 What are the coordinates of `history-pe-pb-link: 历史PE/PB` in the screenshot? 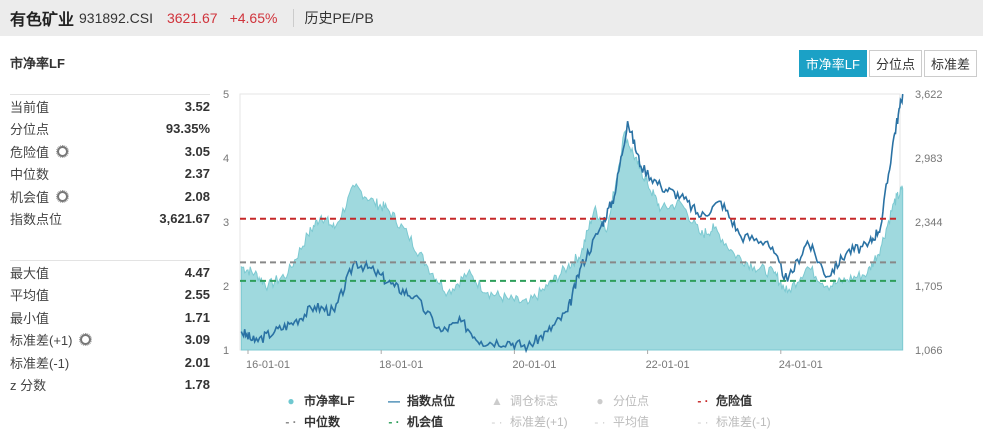 It's located at (339, 18).